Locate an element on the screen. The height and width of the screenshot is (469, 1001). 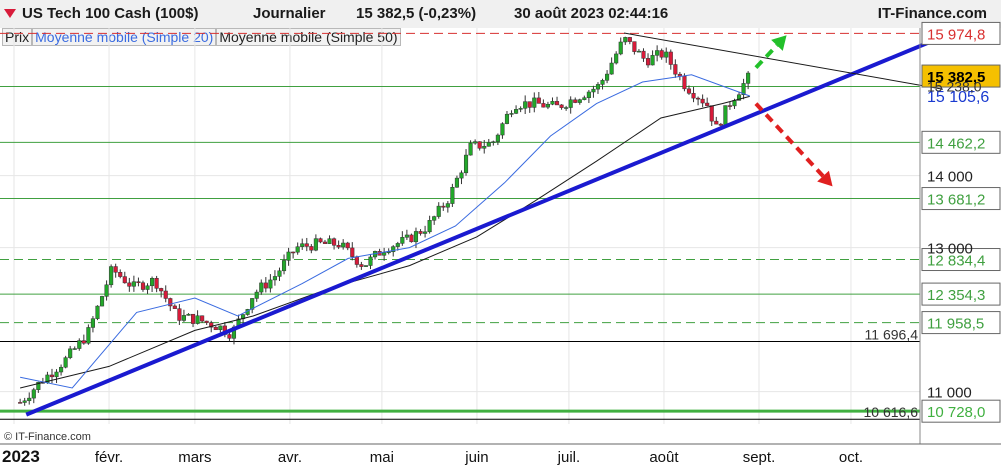
level-label: 12 354,3 is located at coordinates (961, 294).